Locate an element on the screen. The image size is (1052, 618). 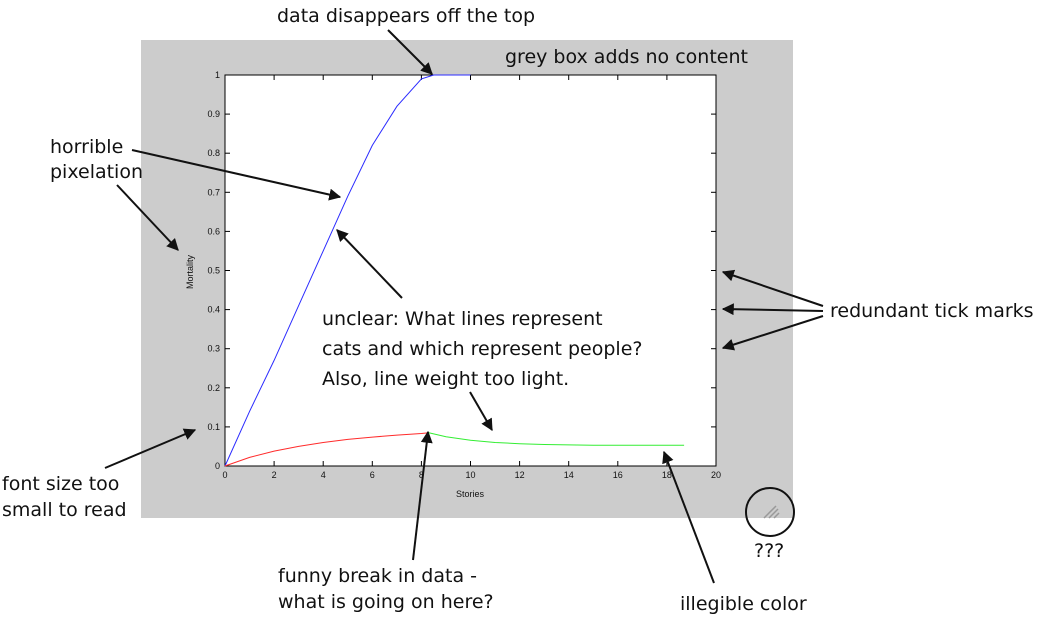
x-tick-label-8: 16 is located at coordinates (618, 475).